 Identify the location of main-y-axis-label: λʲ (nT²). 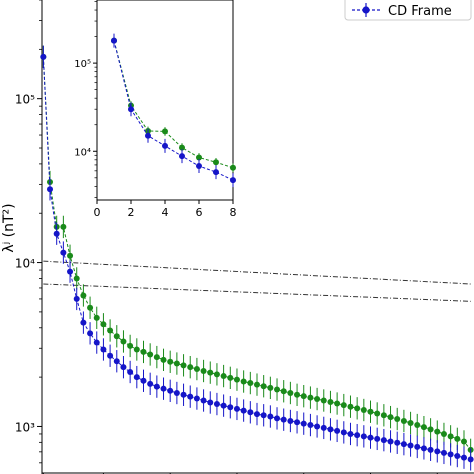
(9, 227).